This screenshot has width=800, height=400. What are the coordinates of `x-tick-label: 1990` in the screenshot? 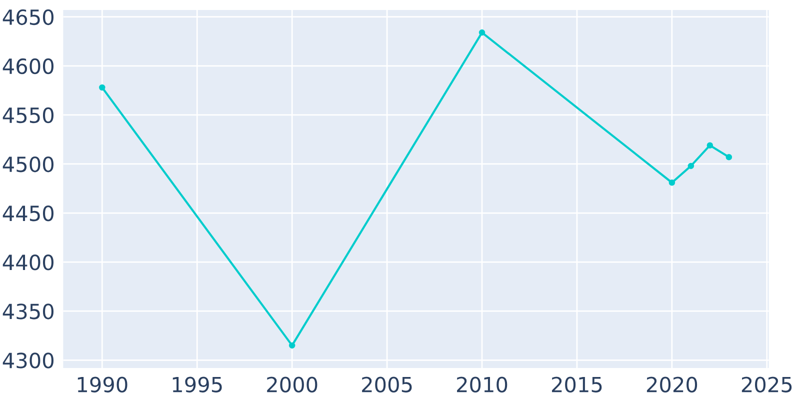 It's located at (103, 384).